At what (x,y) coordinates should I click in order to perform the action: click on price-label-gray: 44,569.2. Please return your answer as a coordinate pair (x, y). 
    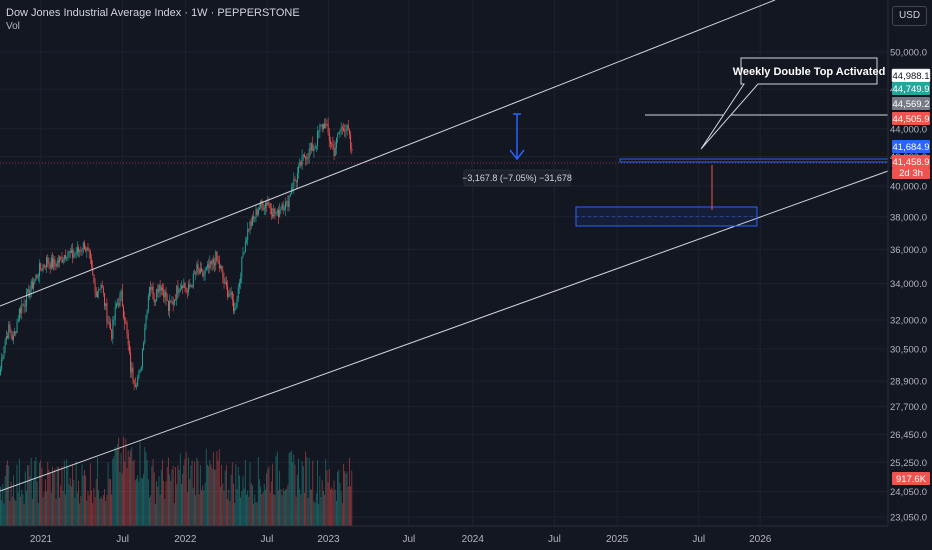
    Looking at the image, I should click on (911, 103).